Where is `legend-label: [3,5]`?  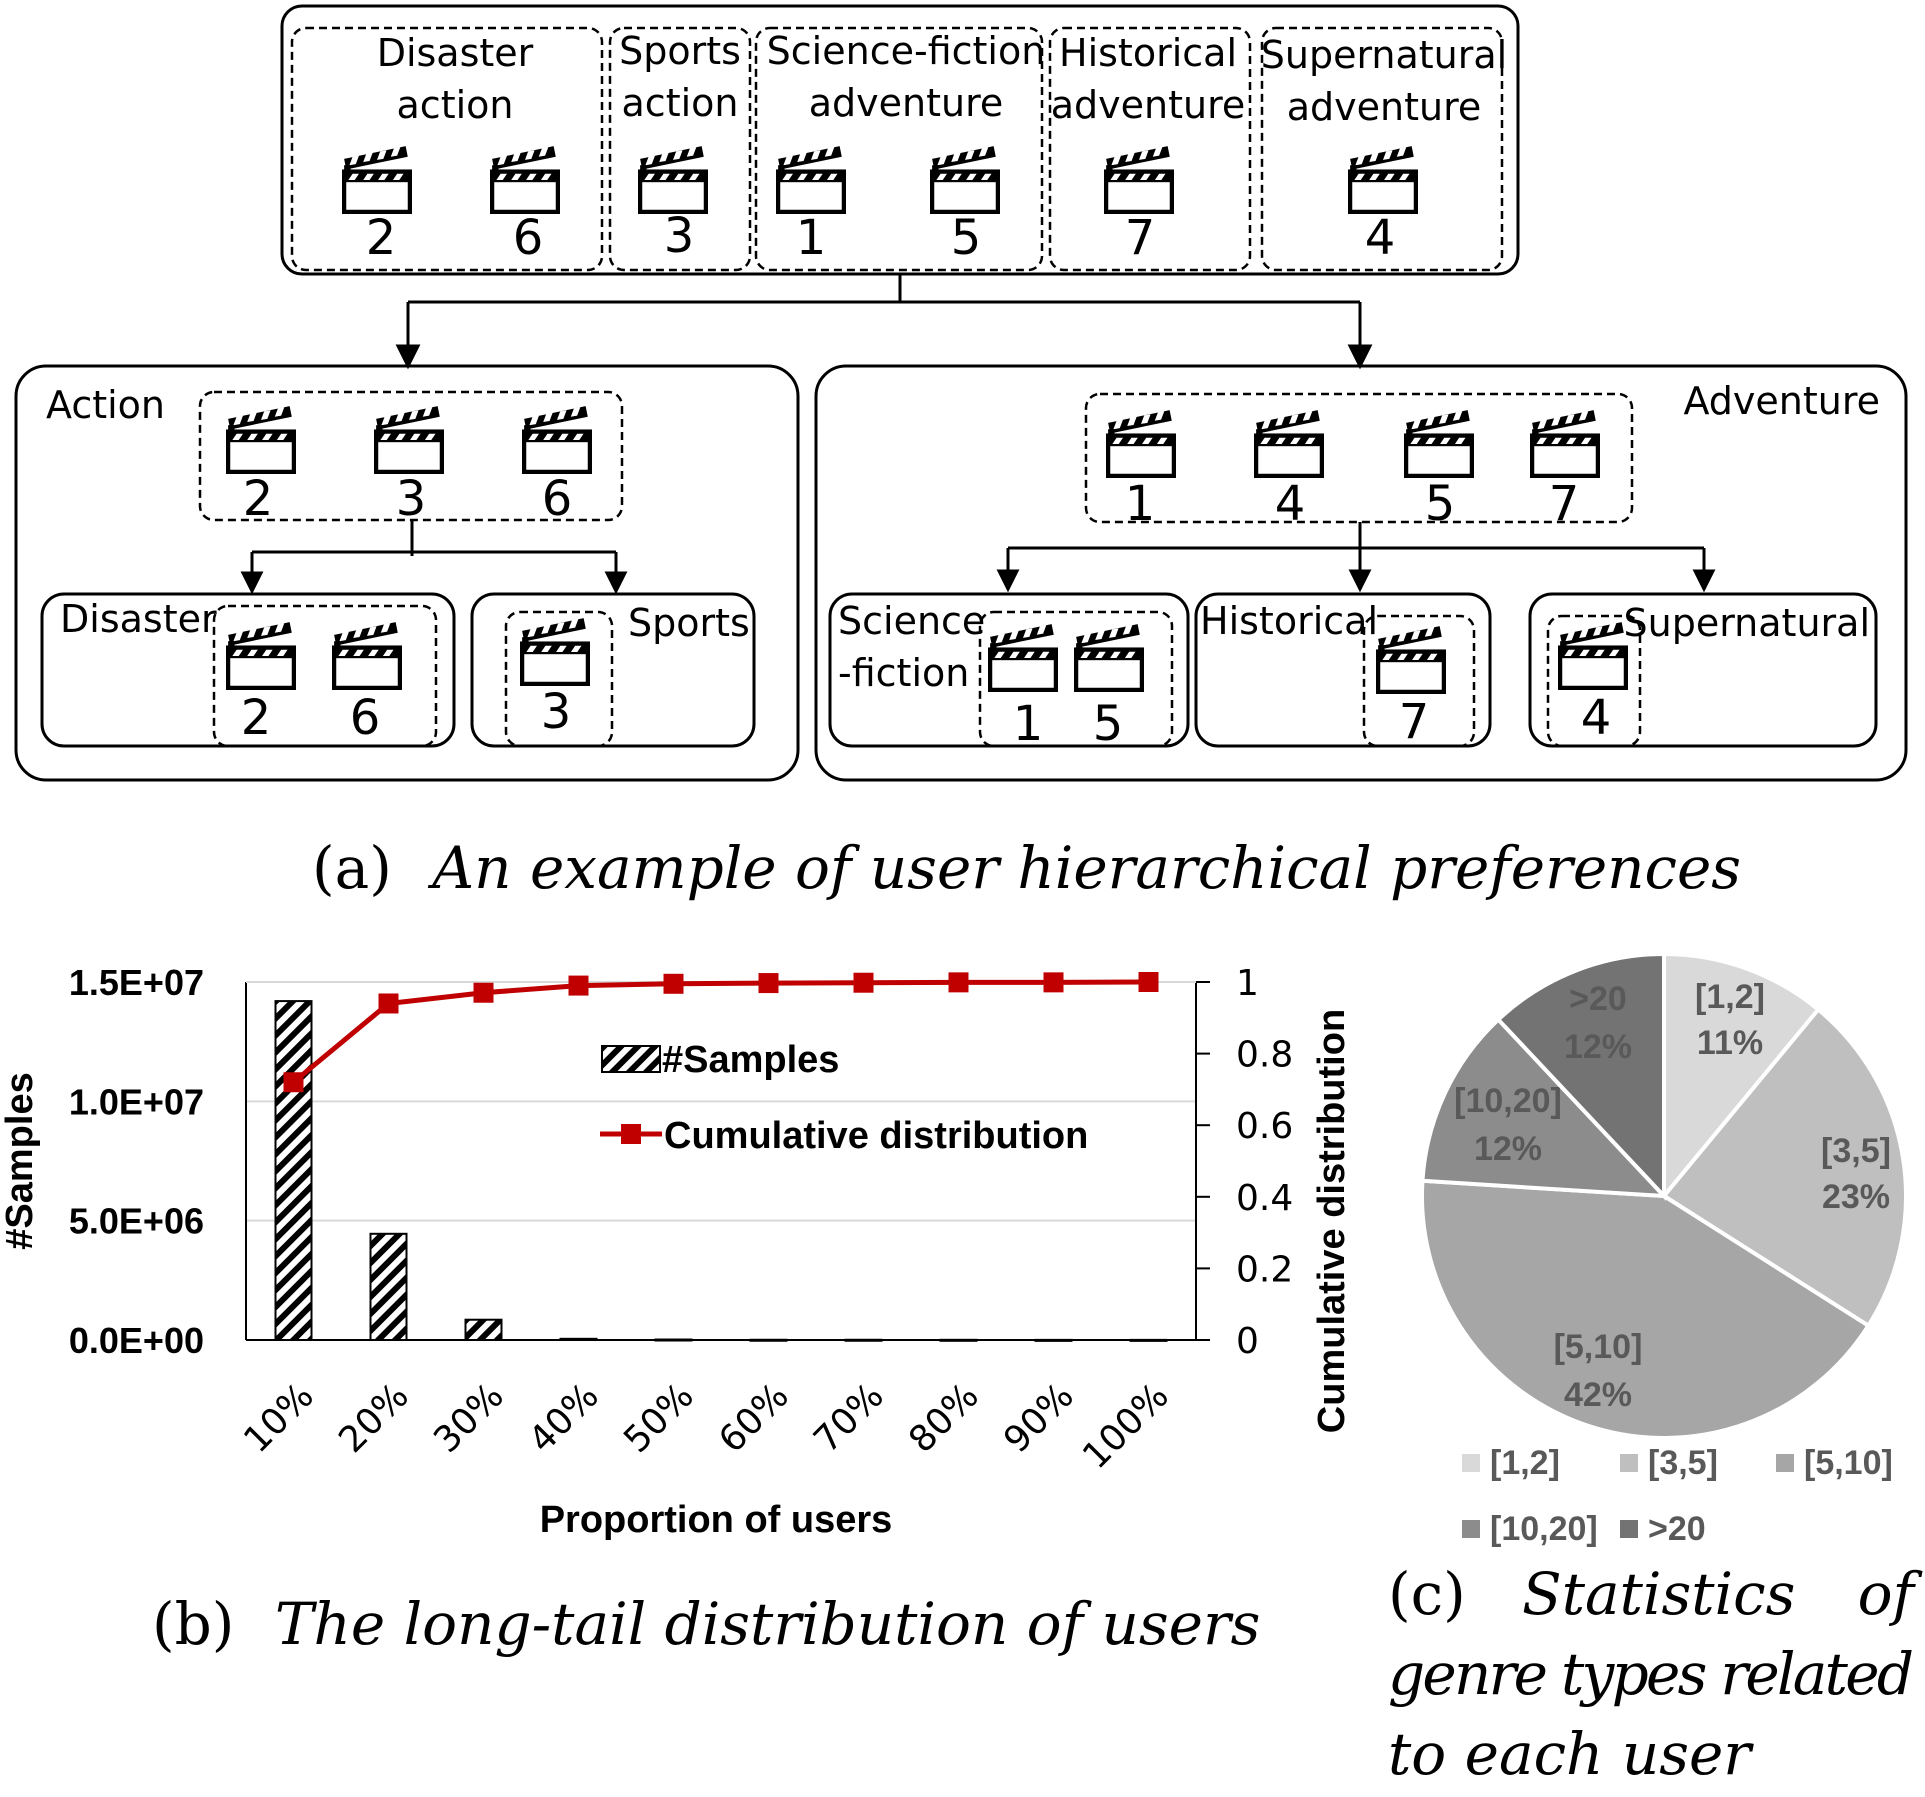 legend-label: [3,5] is located at coordinates (1683, 1463).